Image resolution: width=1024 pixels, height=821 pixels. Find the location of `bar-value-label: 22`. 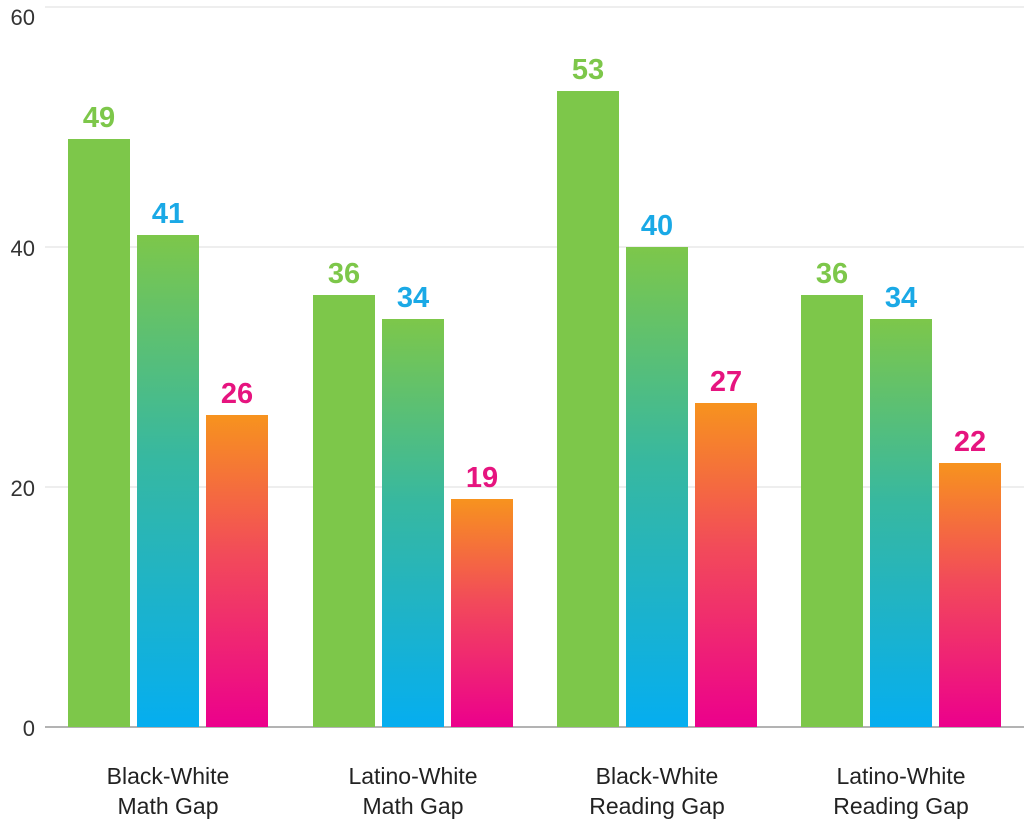

bar-value-label: 22 is located at coordinates (970, 442).